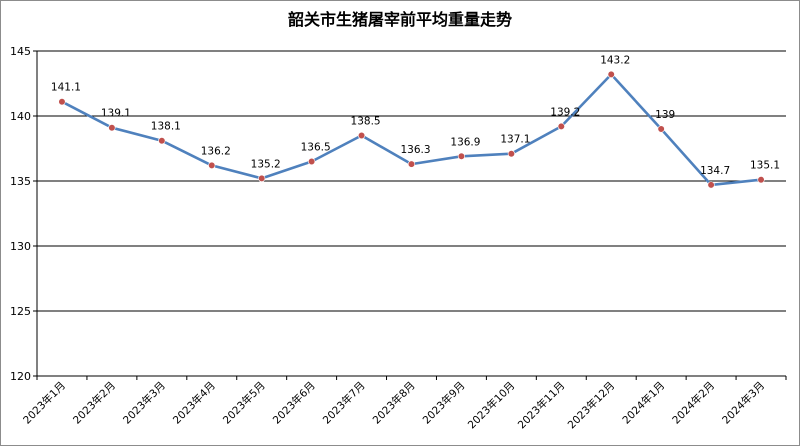 The image size is (800, 446). Describe the element at coordinates (20, 51) in the screenshot. I see `y-tick-label: 145` at that location.